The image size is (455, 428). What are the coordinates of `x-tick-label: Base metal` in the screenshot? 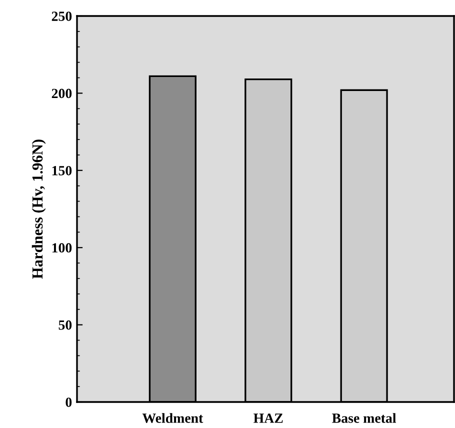 It's located at (364, 418).